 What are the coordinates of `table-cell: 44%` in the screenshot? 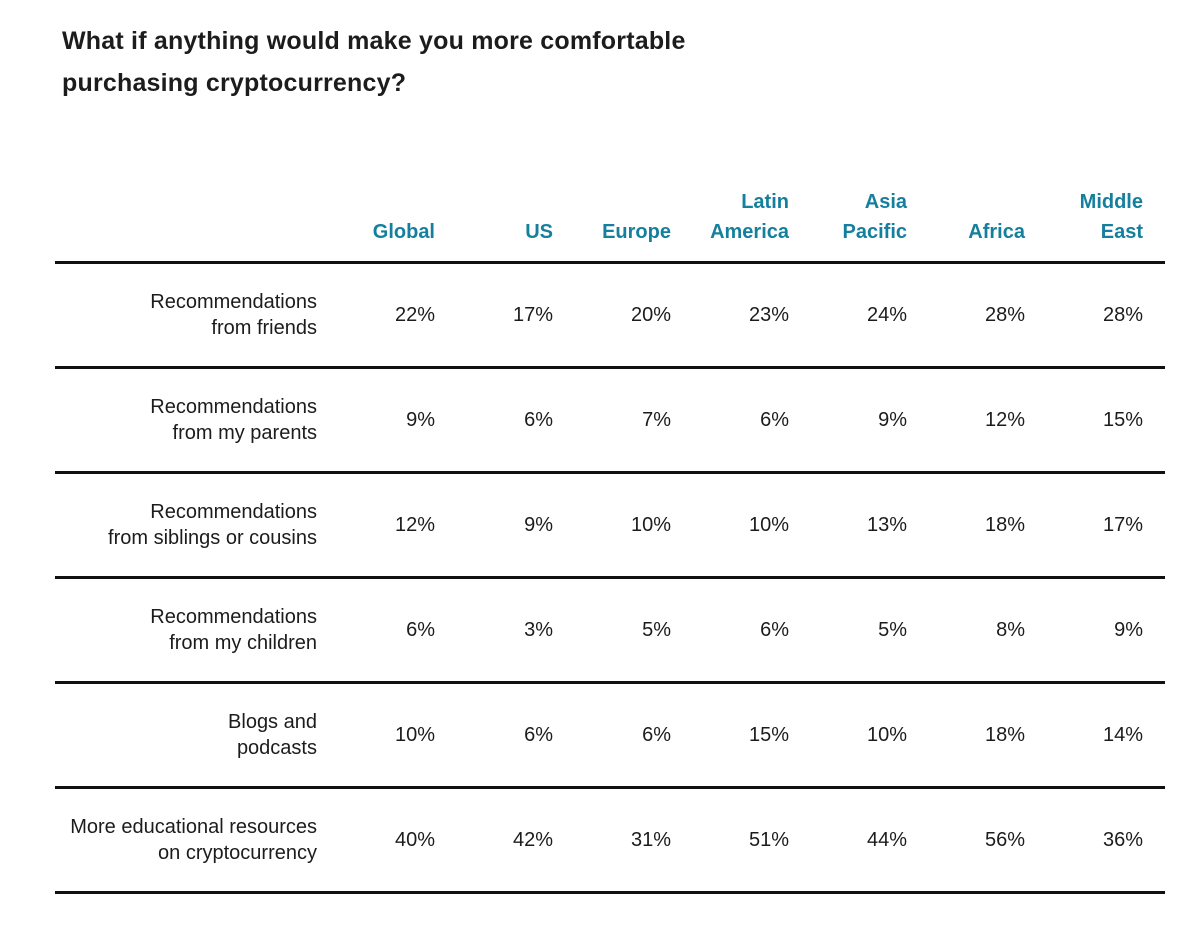 It's located at (870, 840).